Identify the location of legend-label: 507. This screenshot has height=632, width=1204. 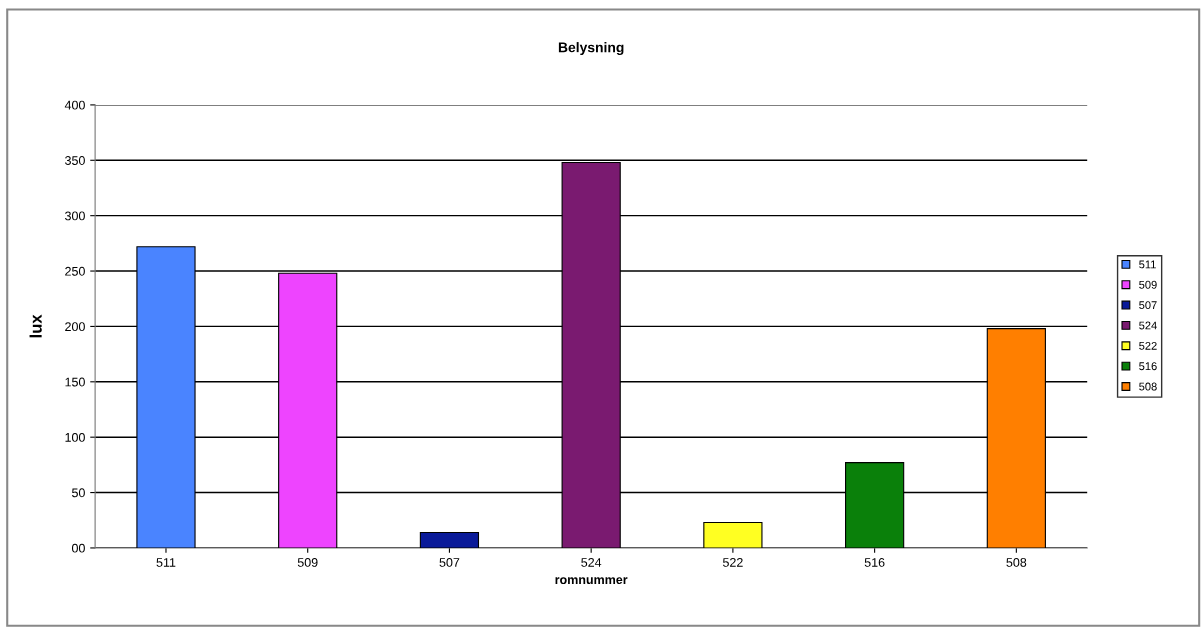
(1148, 305).